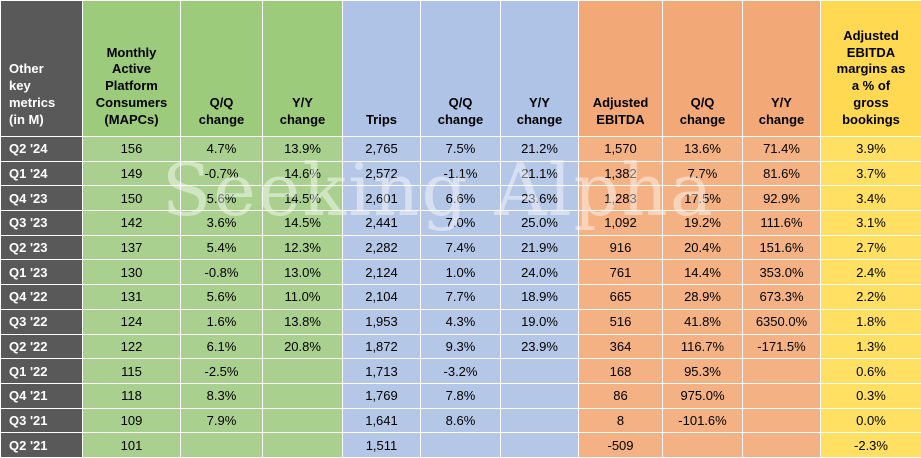 Image resolution: width=921 pixels, height=458 pixels. What do you see at coordinates (131, 297) in the screenshot?
I see `table-cell: 131` at bounding box center [131, 297].